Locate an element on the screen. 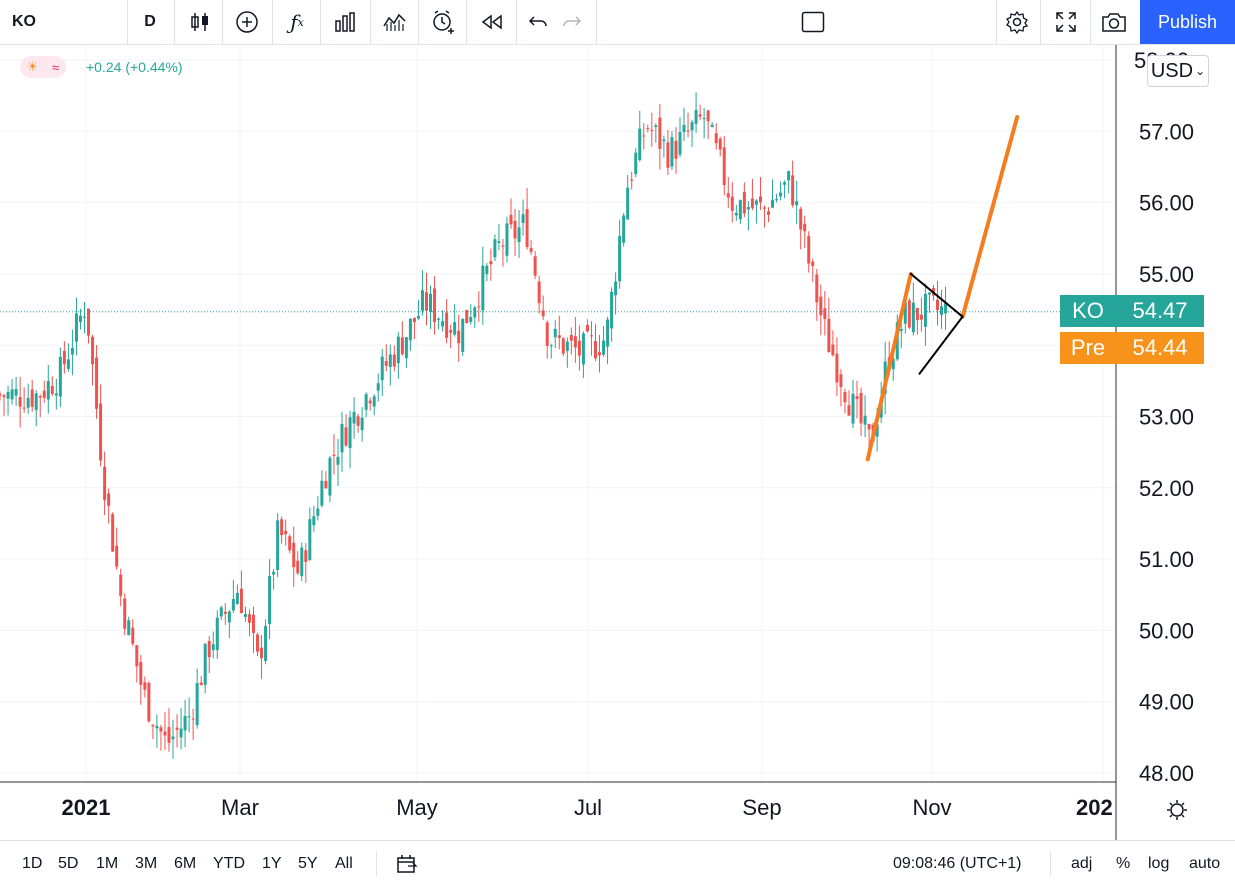 Image resolution: width=1235 pixels, height=886 pixels. add-compare-icon is located at coordinates (247, 22).